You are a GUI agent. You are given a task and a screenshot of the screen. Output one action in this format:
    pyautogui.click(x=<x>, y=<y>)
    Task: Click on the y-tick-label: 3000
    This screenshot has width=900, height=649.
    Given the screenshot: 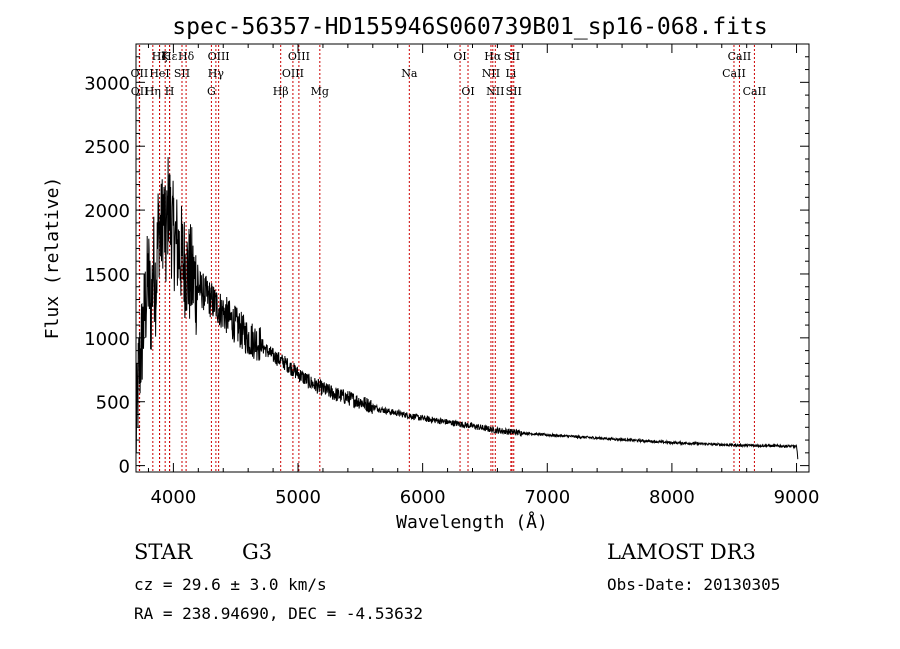 What is the action you would take?
    pyautogui.click(x=107, y=83)
    